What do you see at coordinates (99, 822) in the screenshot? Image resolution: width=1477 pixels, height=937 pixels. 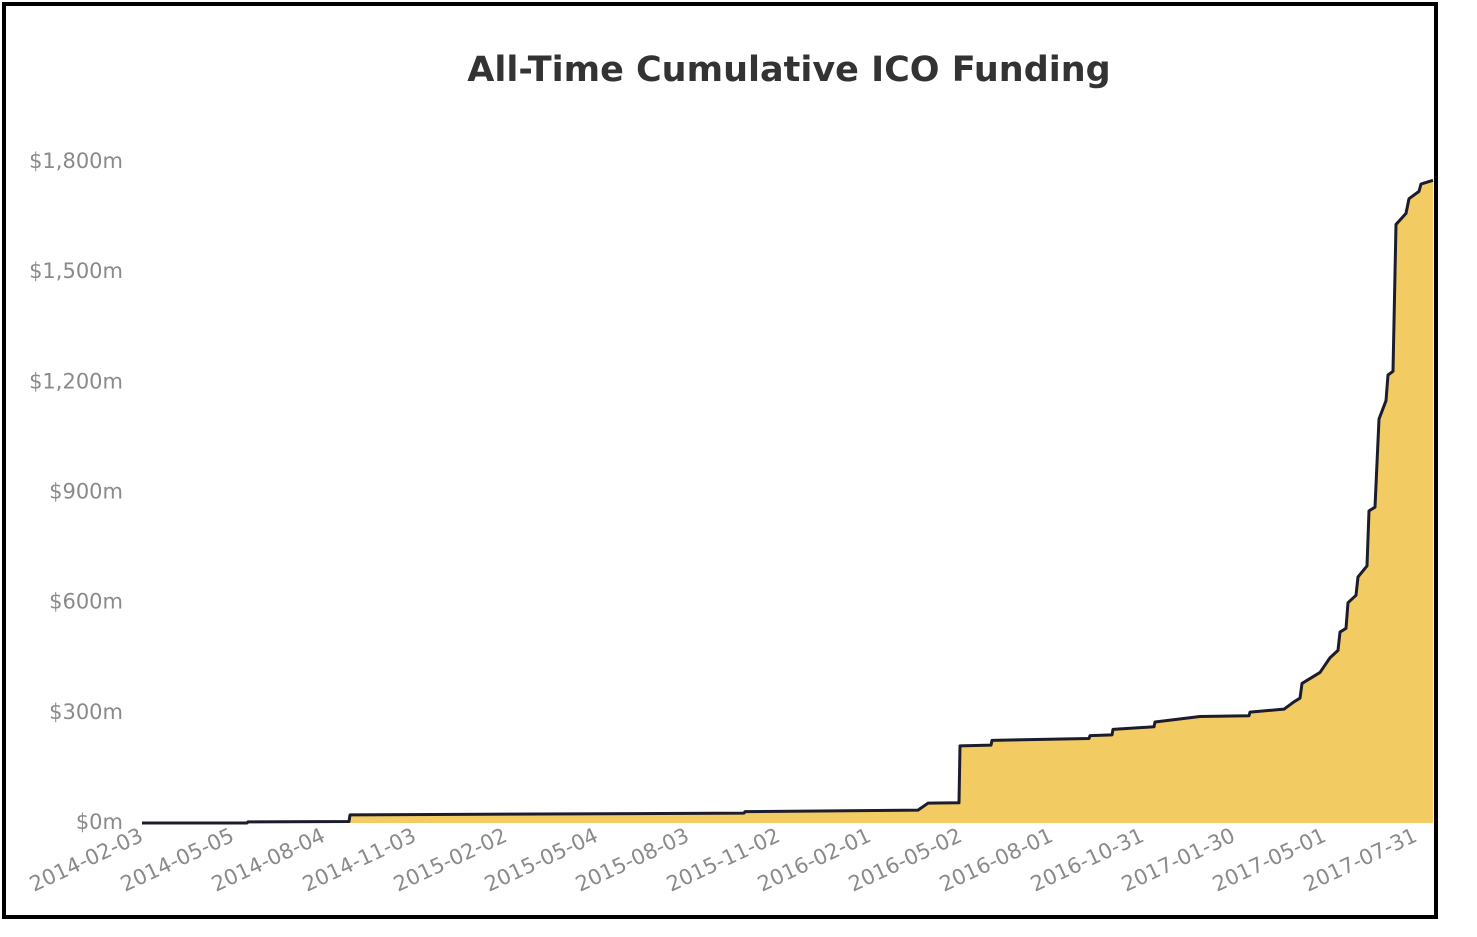 I see `y-tick-label: $0m` at bounding box center [99, 822].